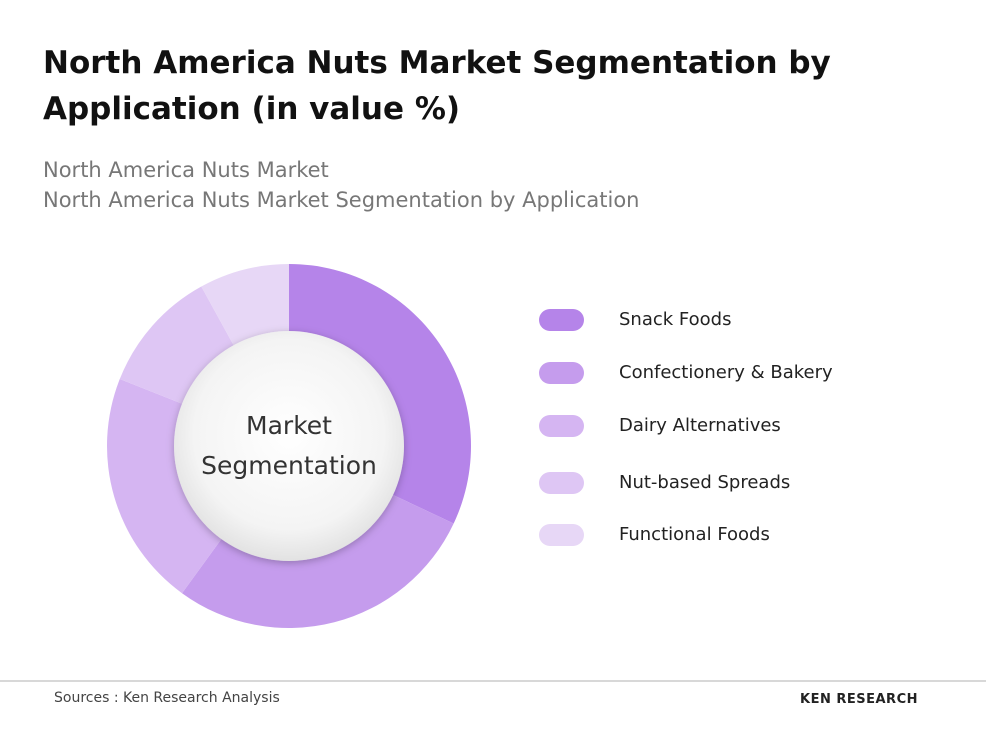 The height and width of the screenshot is (739, 986). Describe the element at coordinates (700, 425) in the screenshot. I see `legend-label: Dairy Alternatives` at that location.